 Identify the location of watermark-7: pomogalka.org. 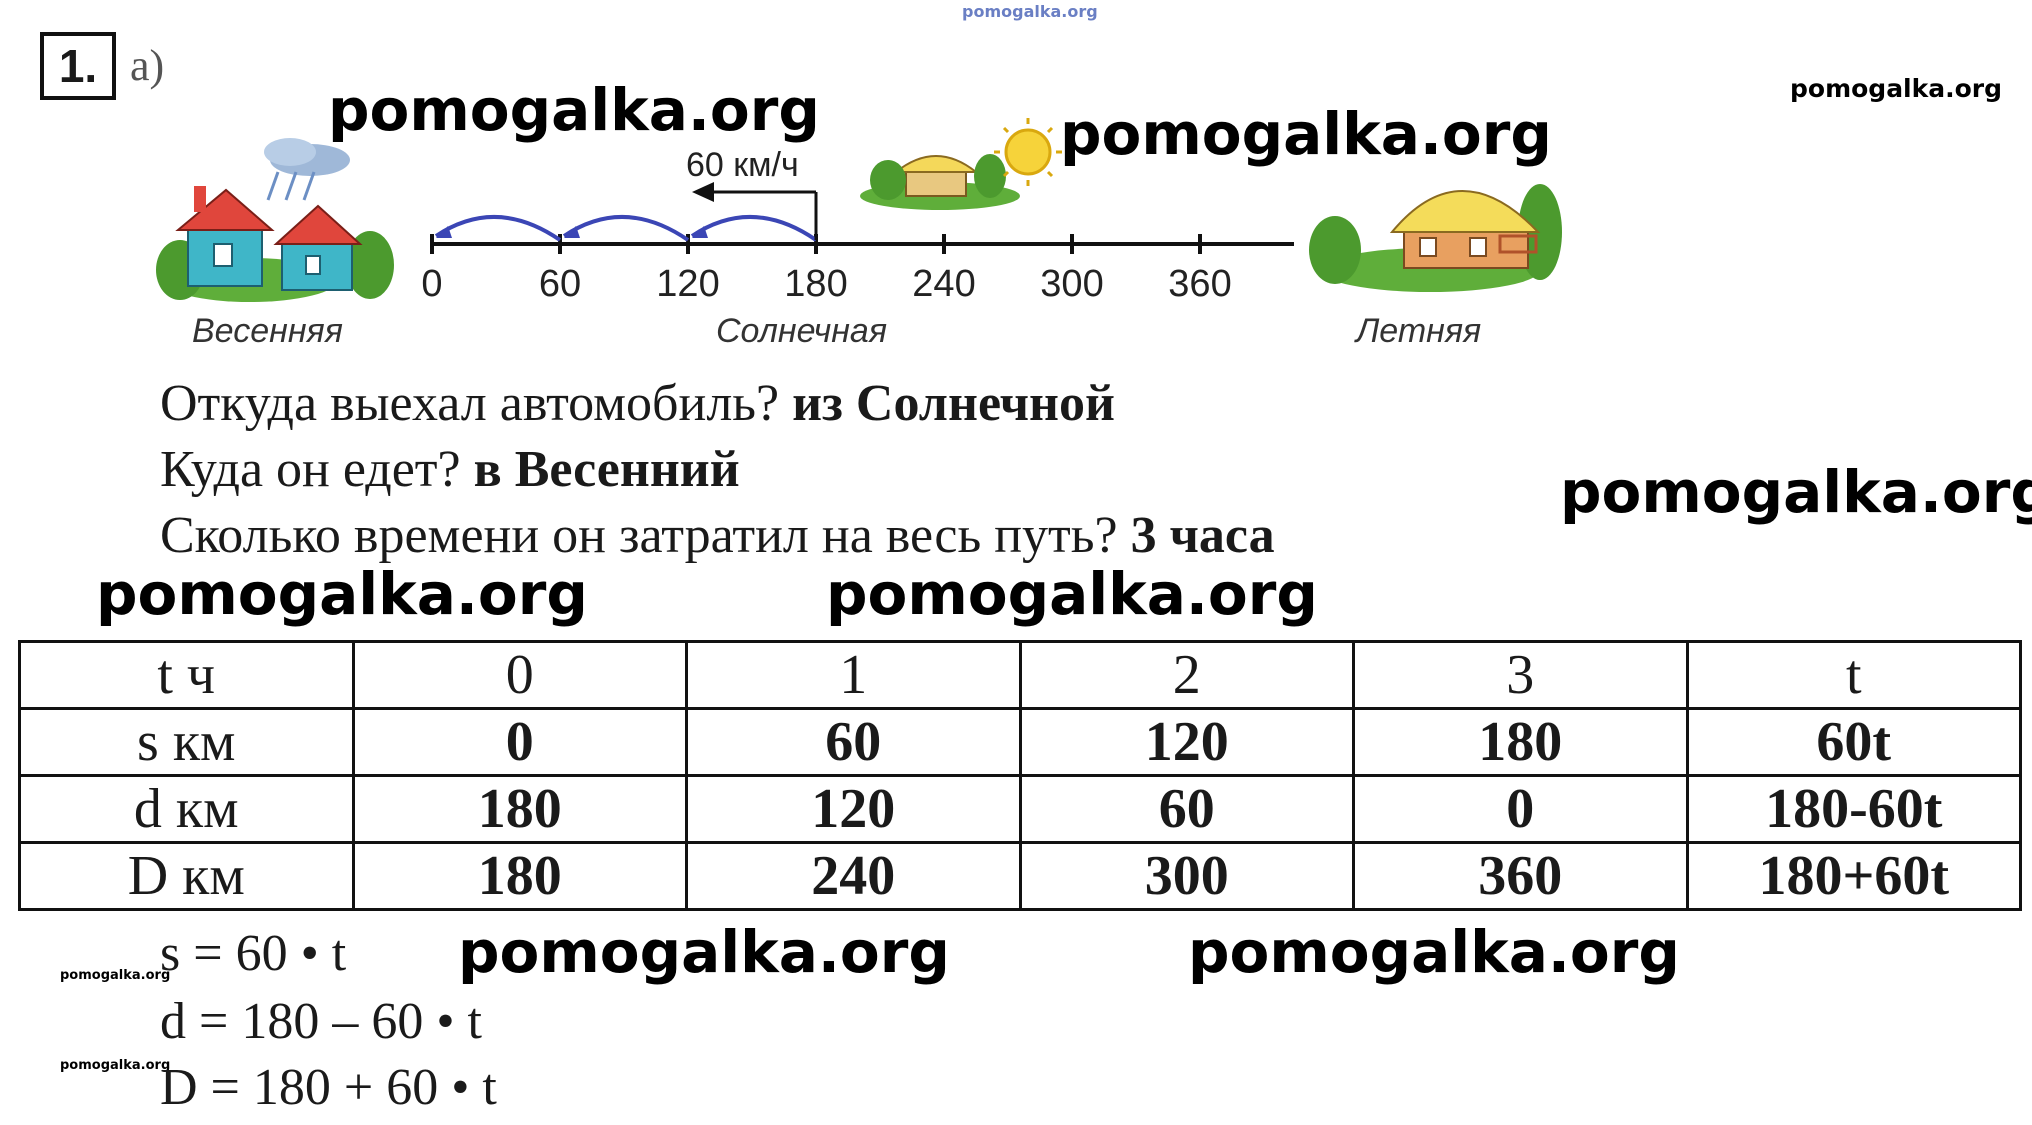
(704, 952).